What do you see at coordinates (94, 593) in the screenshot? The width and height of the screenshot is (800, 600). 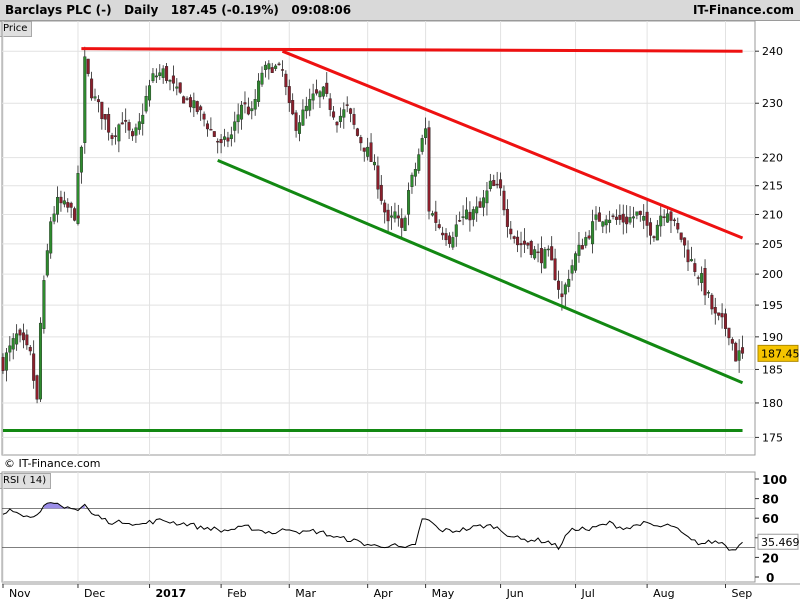 I see `time-tick-label: Dec` at bounding box center [94, 593].